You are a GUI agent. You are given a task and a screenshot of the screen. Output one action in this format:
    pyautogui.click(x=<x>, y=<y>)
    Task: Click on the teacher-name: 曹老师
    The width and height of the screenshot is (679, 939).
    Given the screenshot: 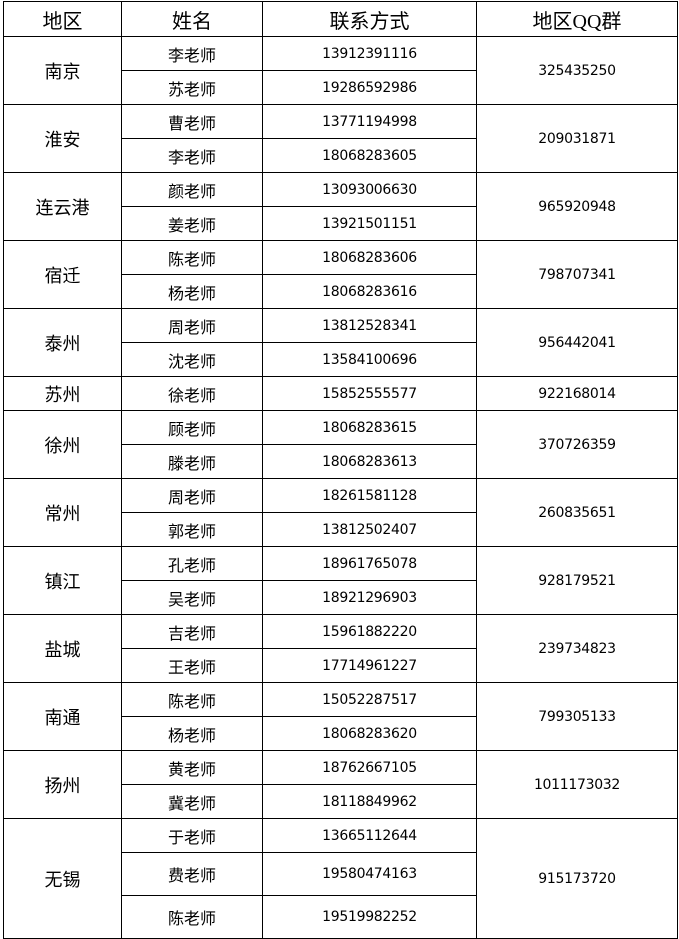 What is the action you would take?
    pyautogui.click(x=192, y=121)
    